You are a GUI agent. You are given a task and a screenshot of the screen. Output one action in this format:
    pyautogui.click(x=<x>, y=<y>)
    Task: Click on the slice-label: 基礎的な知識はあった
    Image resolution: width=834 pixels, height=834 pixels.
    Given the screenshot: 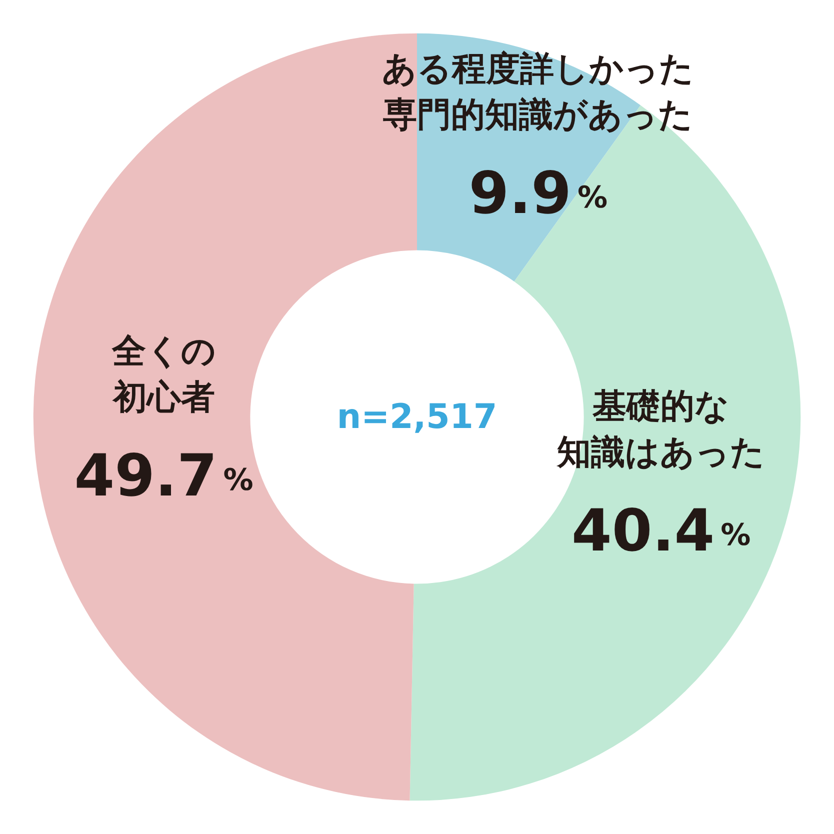 What is the action you would take?
    pyautogui.click(x=661, y=429)
    